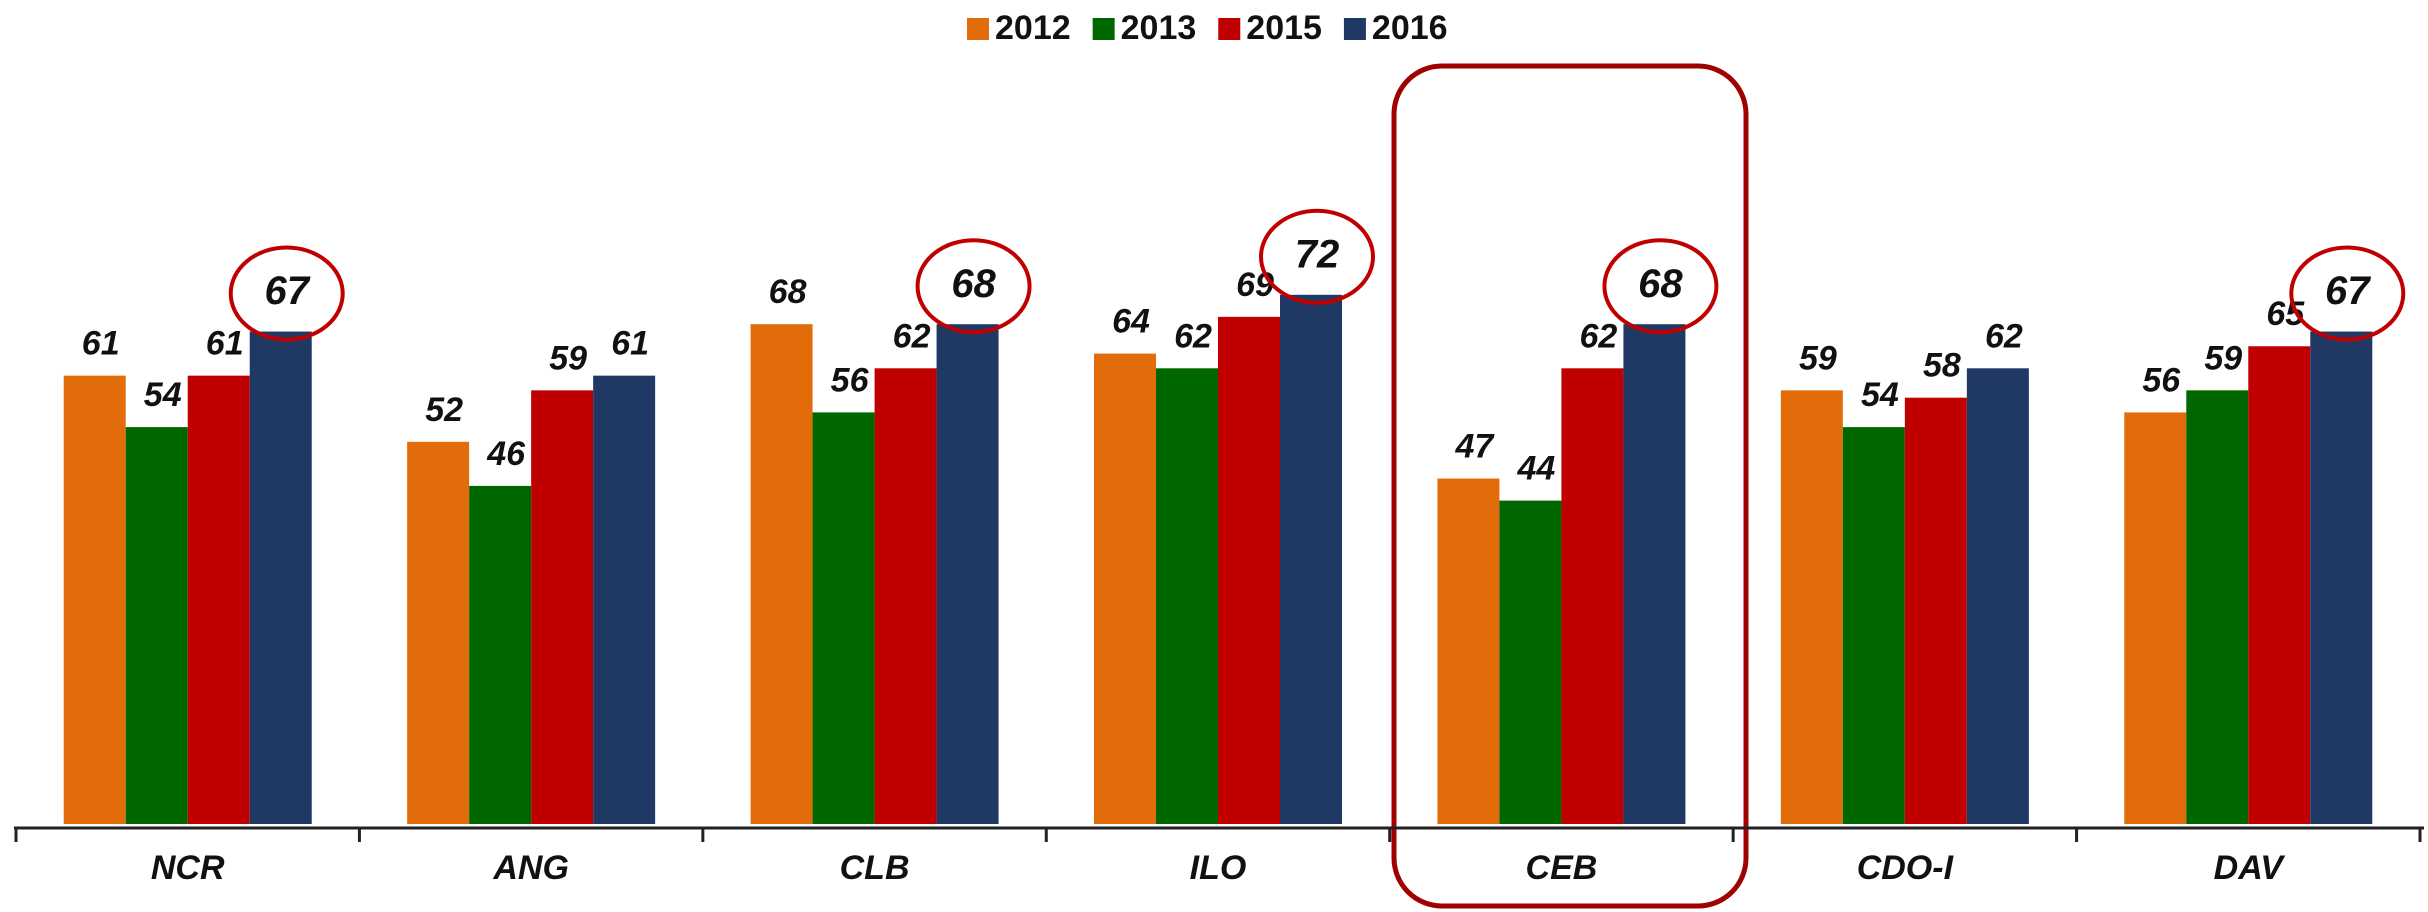 The width and height of the screenshot is (2428, 912). What do you see at coordinates (188, 868) in the screenshot?
I see `x-tick-label: NCR` at bounding box center [188, 868].